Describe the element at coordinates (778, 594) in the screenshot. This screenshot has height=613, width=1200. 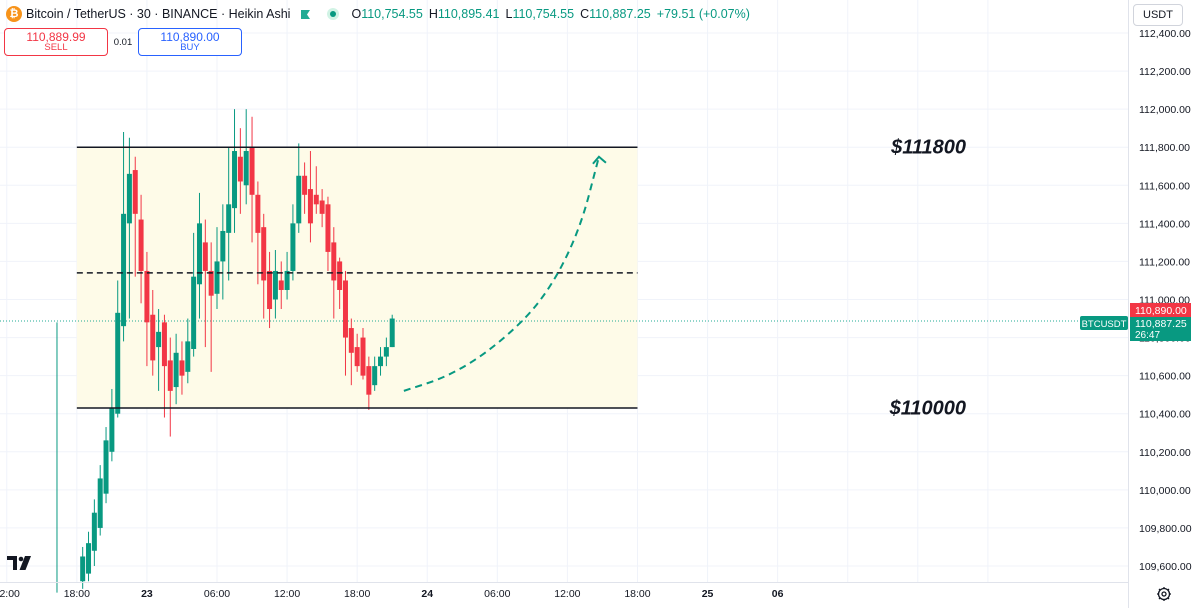
I see `time-axis-tick-label: 06` at that location.